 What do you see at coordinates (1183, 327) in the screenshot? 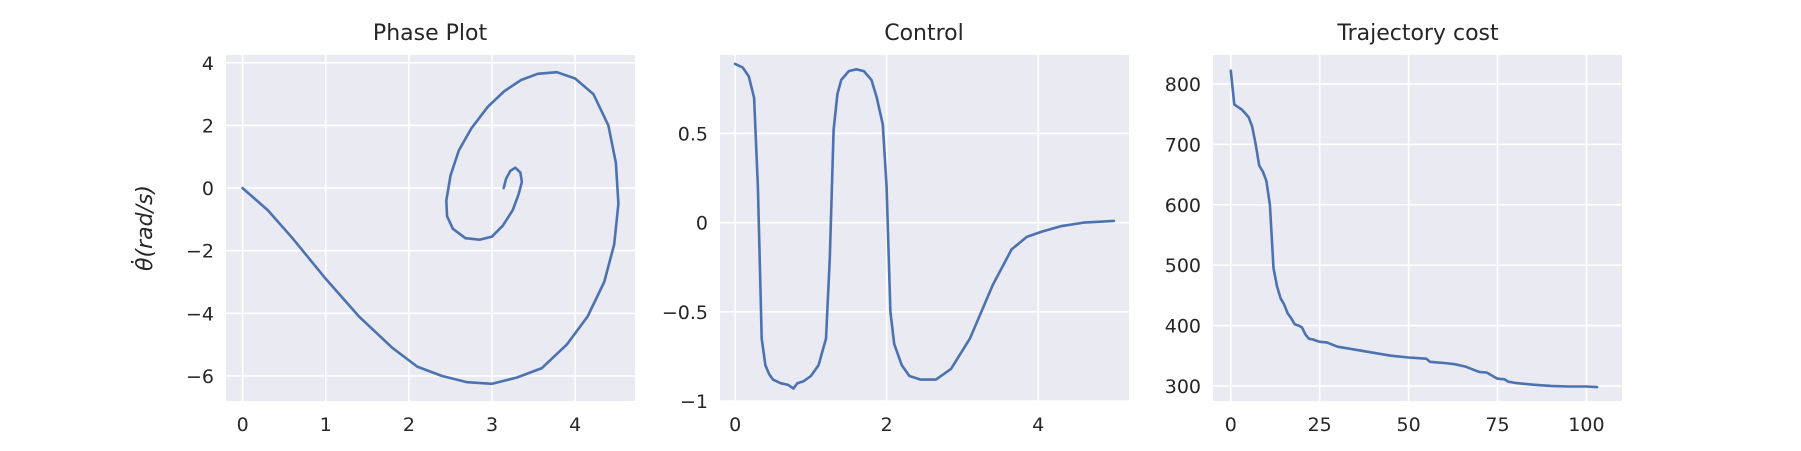
I see `trajectory-cost-ytick-label: 400` at bounding box center [1183, 327].